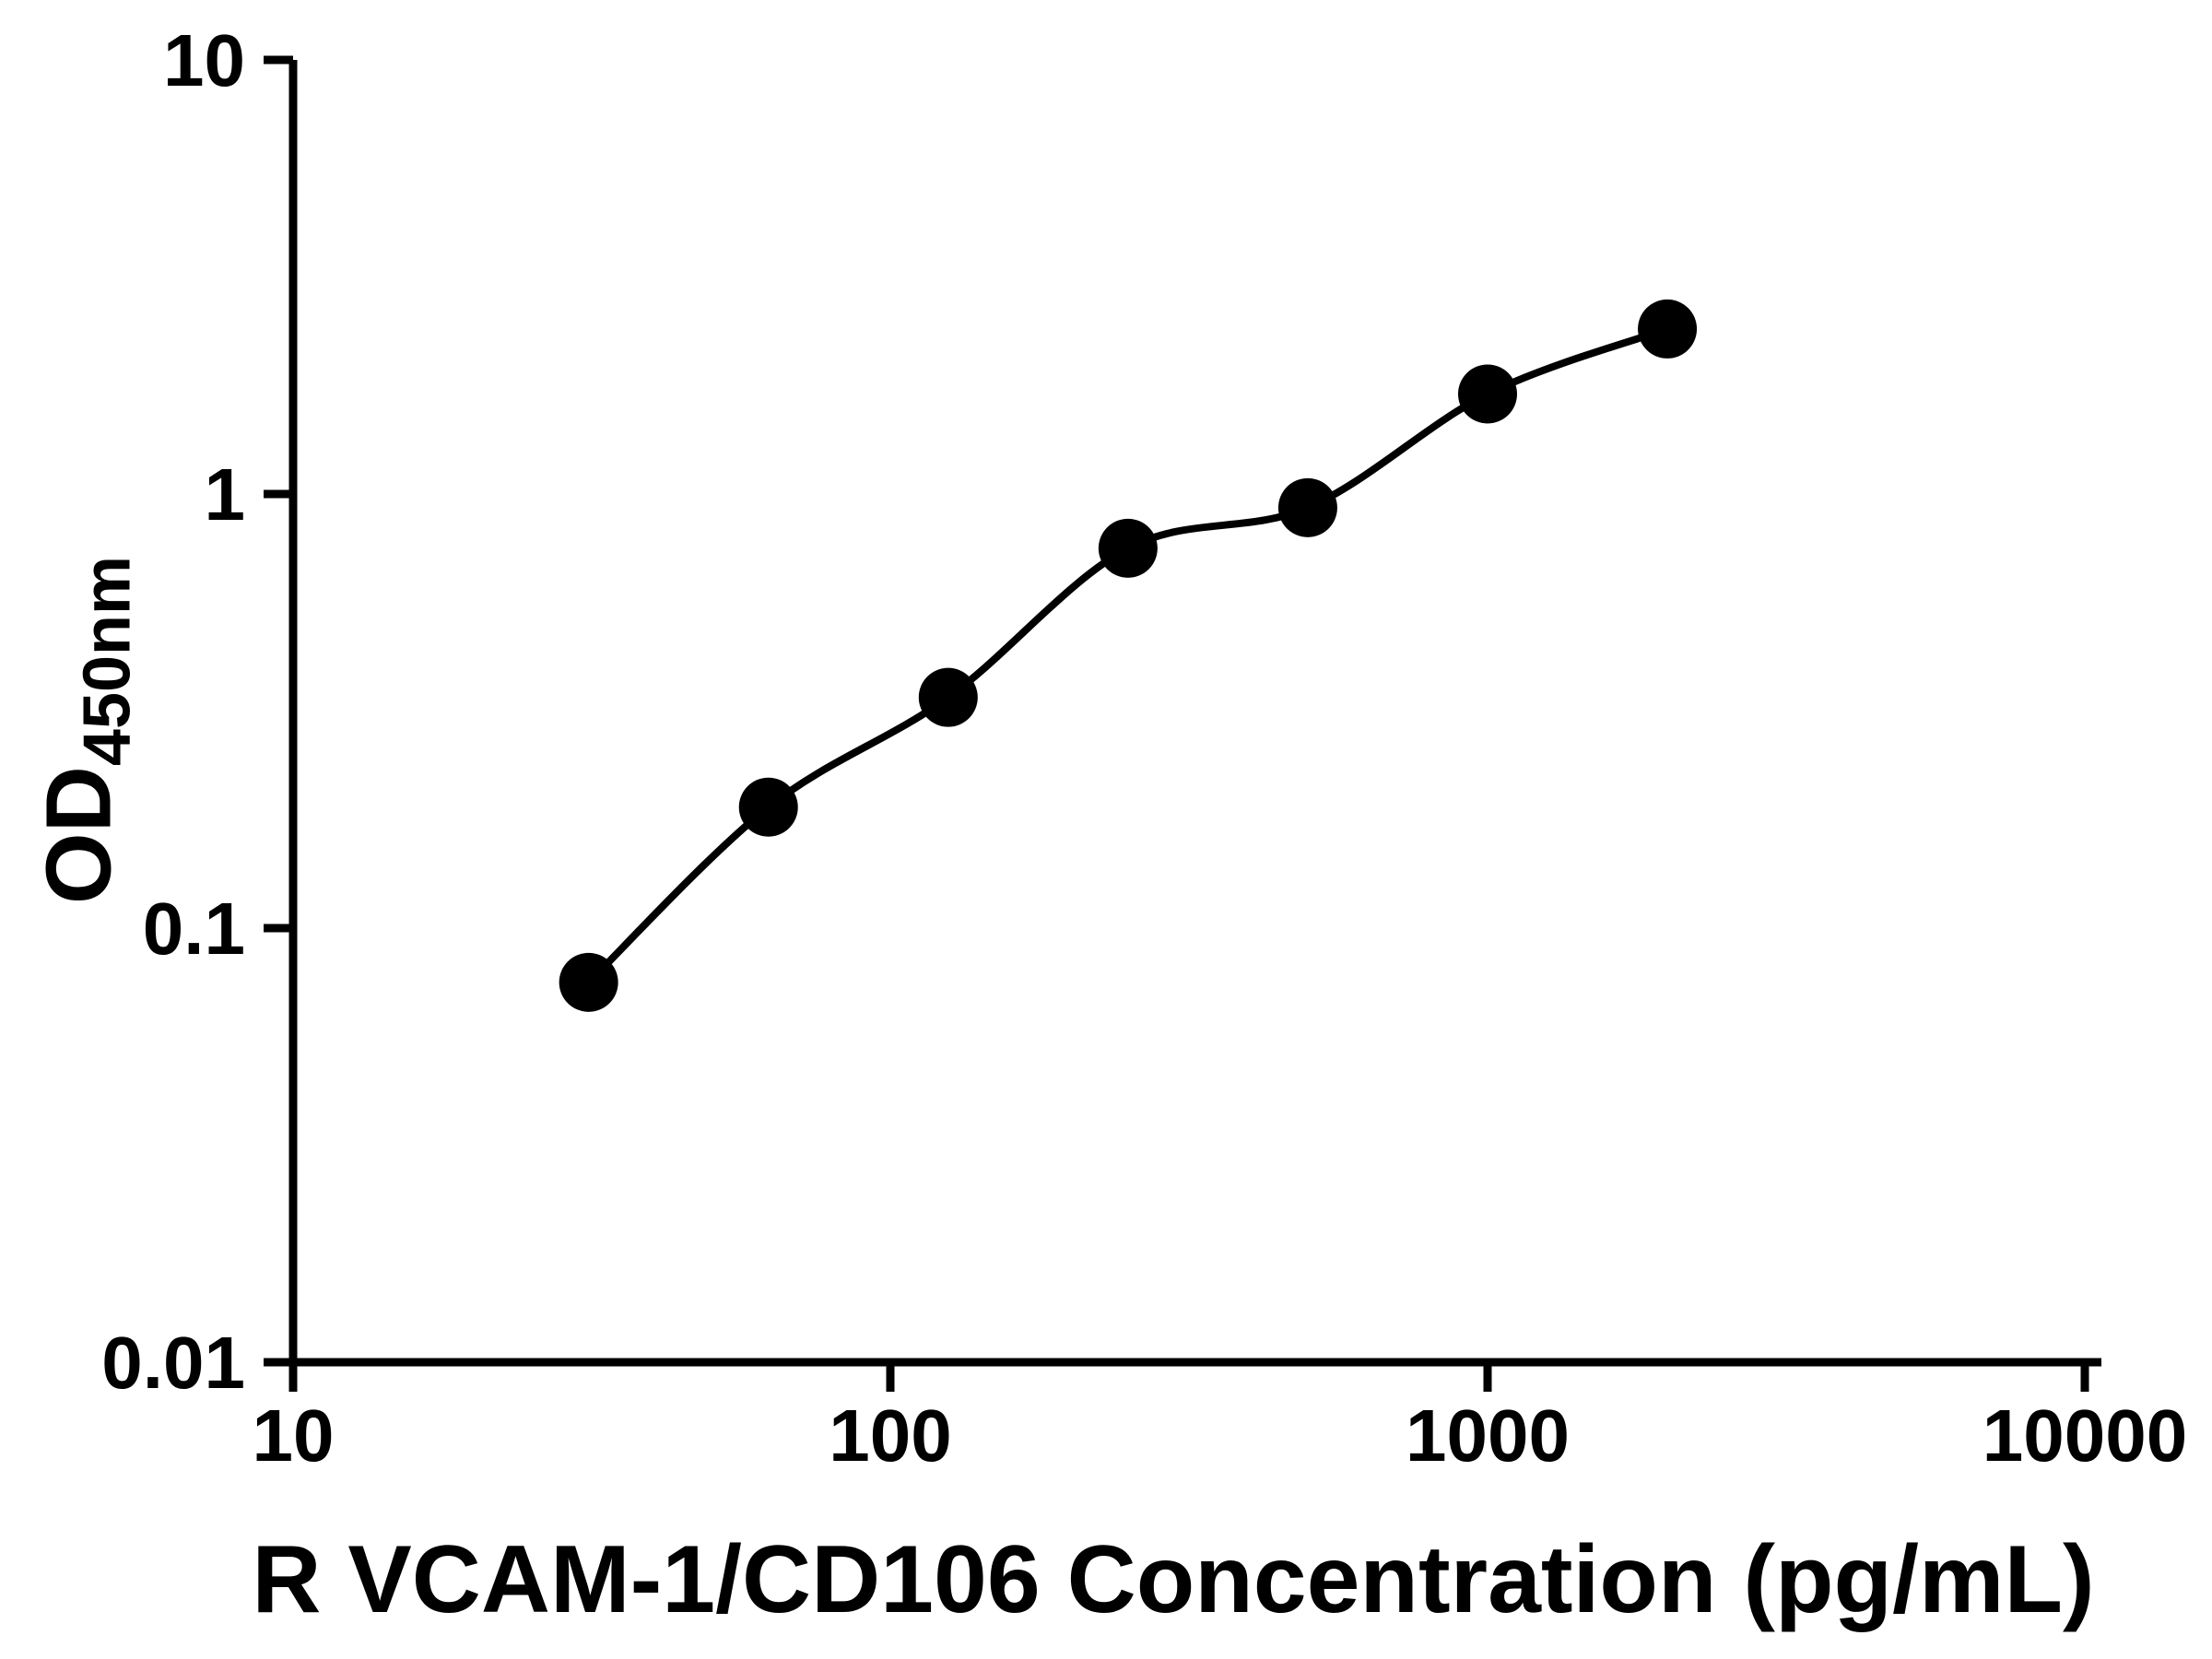  Describe the element at coordinates (79, 835) in the screenshot. I see `y-axis-title-main: OD` at that location.